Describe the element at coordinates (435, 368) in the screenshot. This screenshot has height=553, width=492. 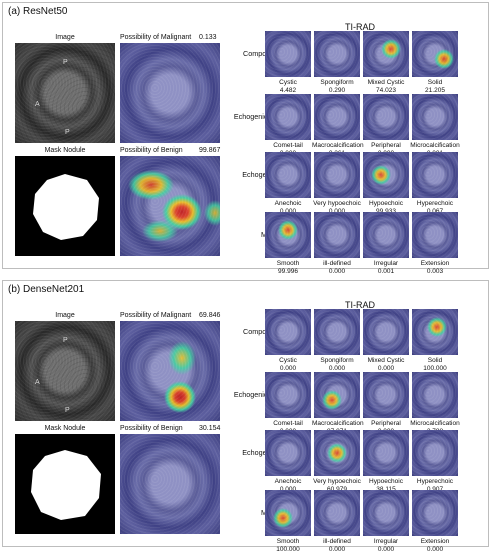
I see `tirad-class-value: 100.000` at that location.